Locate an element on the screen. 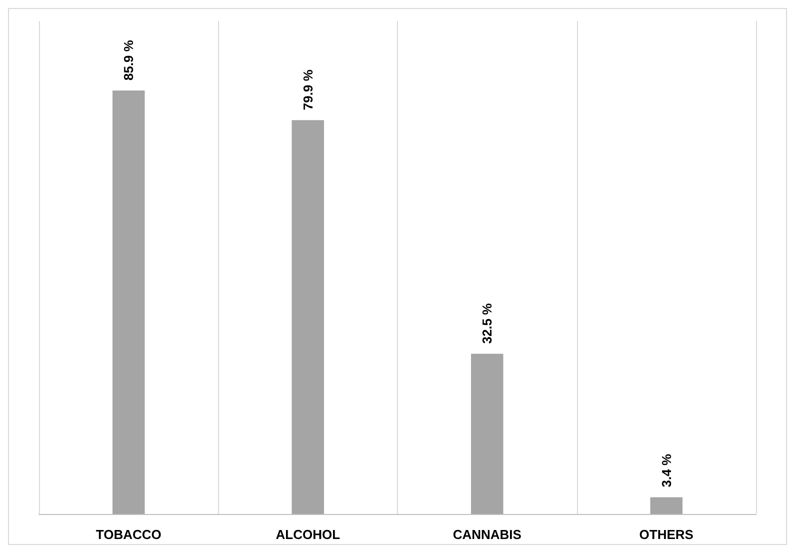 The image size is (795, 553). x-tick-label: TOBACCO is located at coordinates (129, 534).